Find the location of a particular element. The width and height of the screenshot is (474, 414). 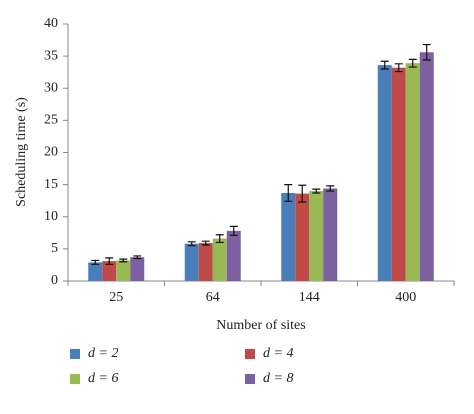

y-tick-label: 35 is located at coordinates (51, 55).